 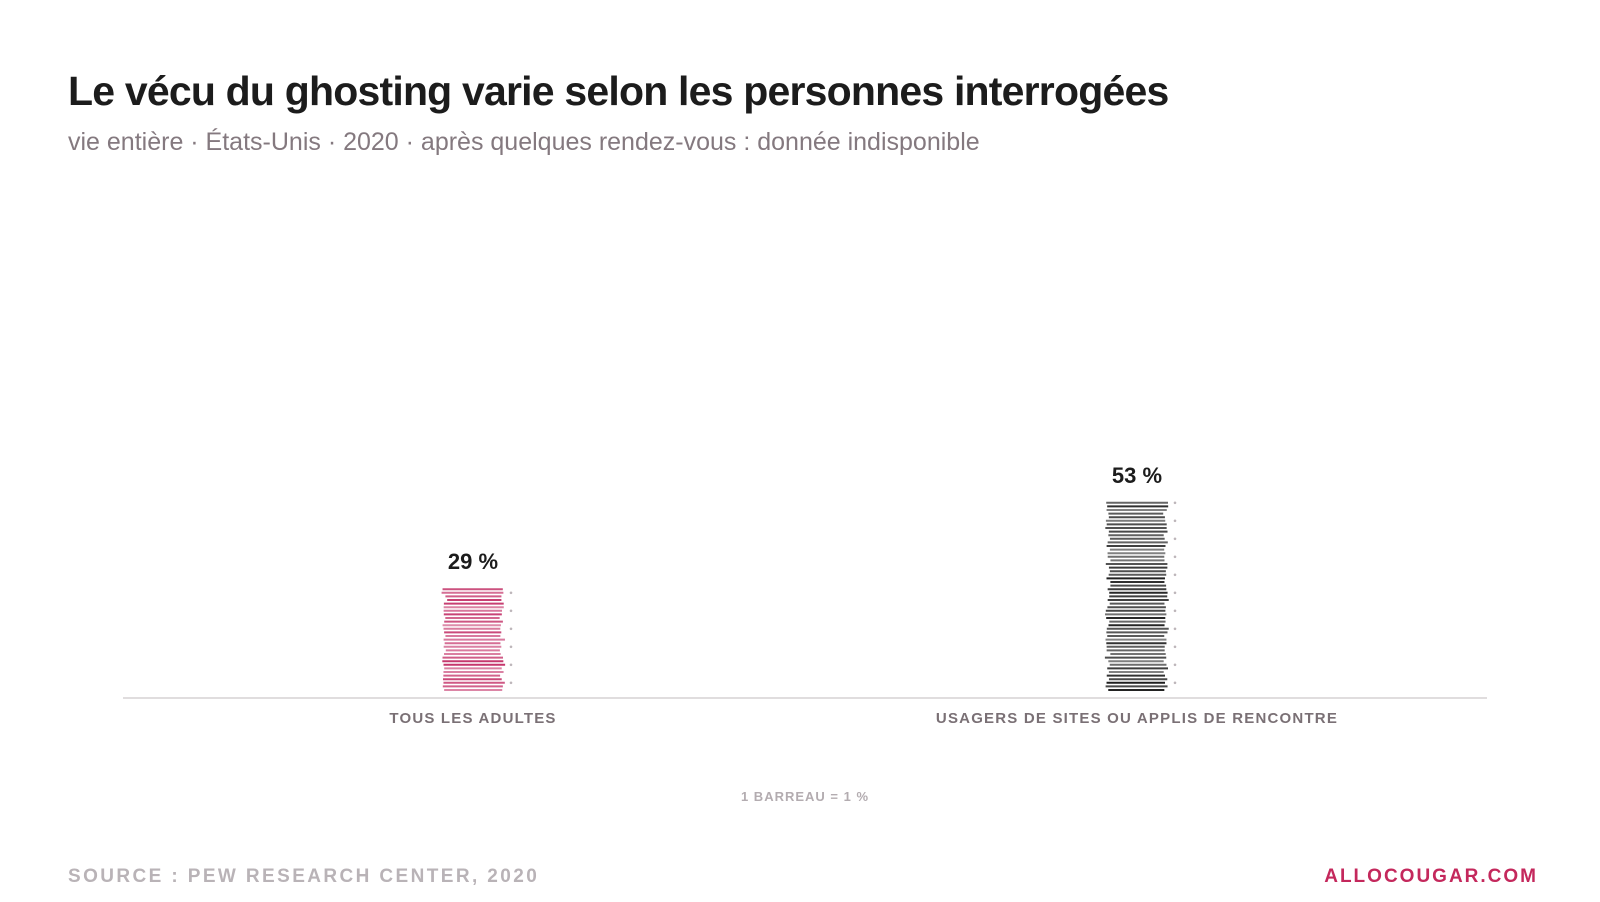 What do you see at coordinates (805, 796) in the screenshot?
I see `scale-note: 1 BARREAU = 1 %` at bounding box center [805, 796].